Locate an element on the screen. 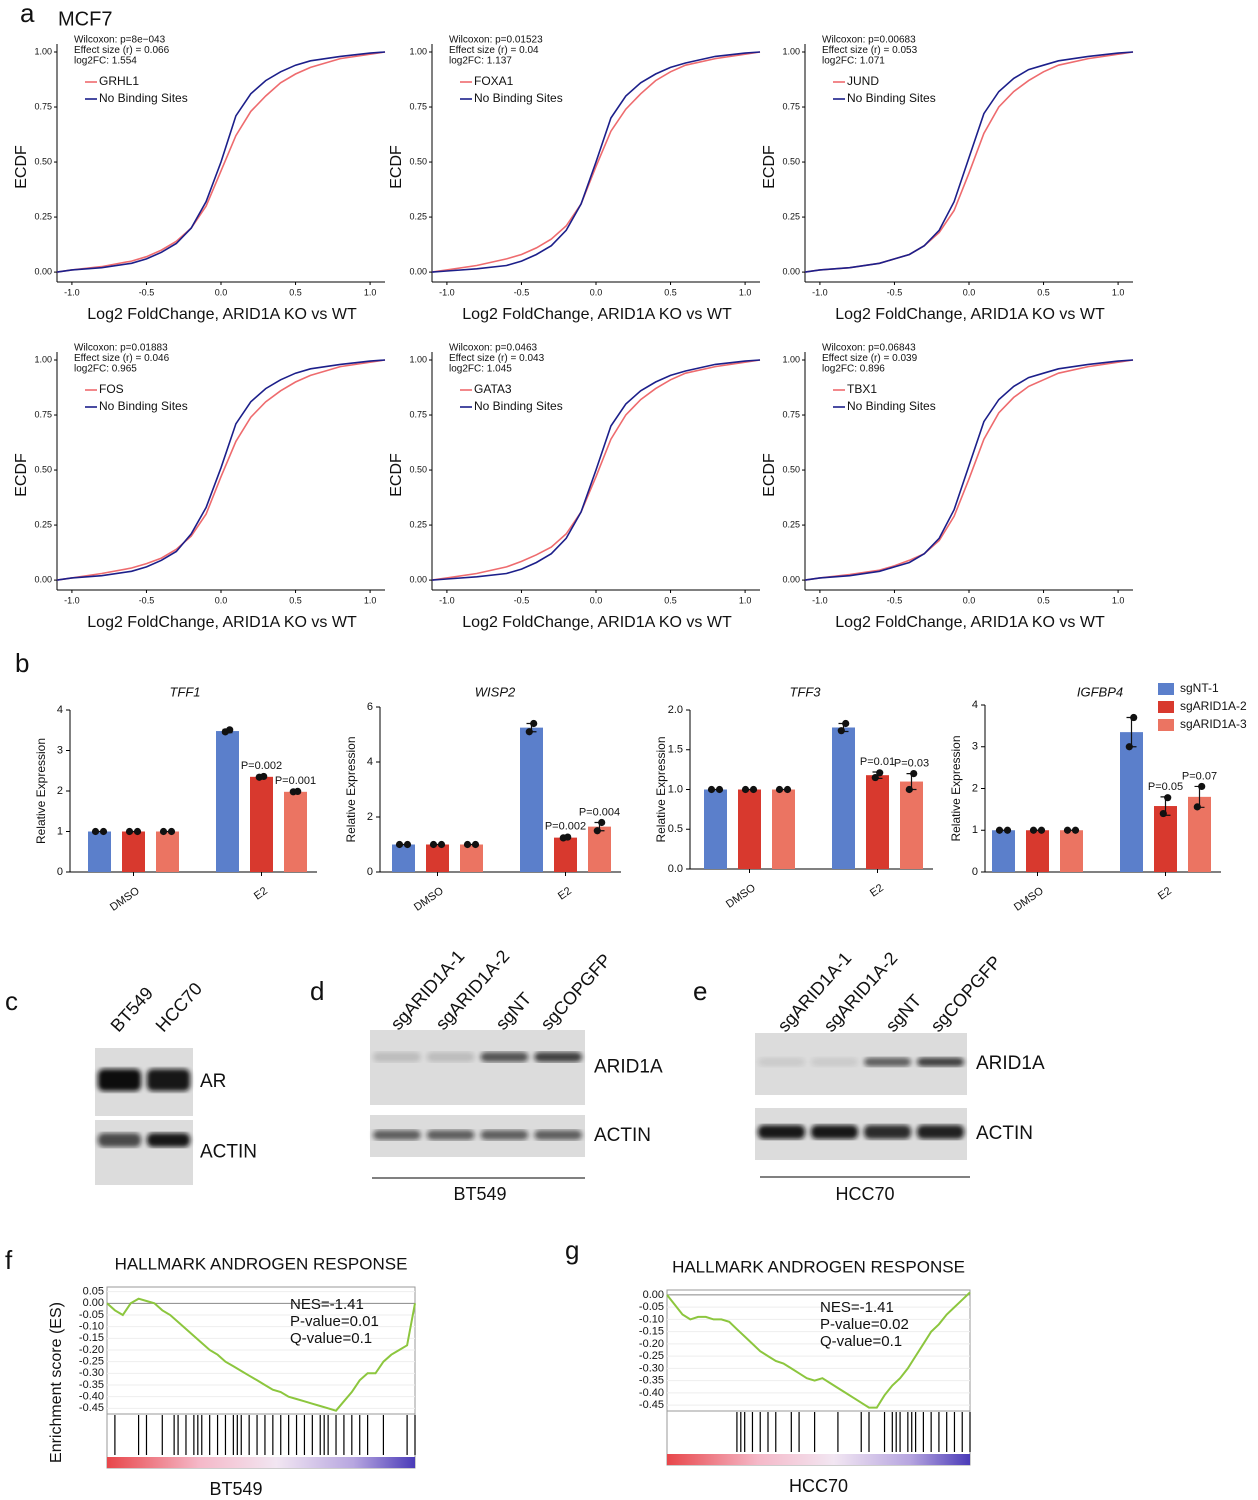 The height and width of the screenshot is (1500, 1258). y-tick-label: -0.20 is located at coordinates (91, 1350).